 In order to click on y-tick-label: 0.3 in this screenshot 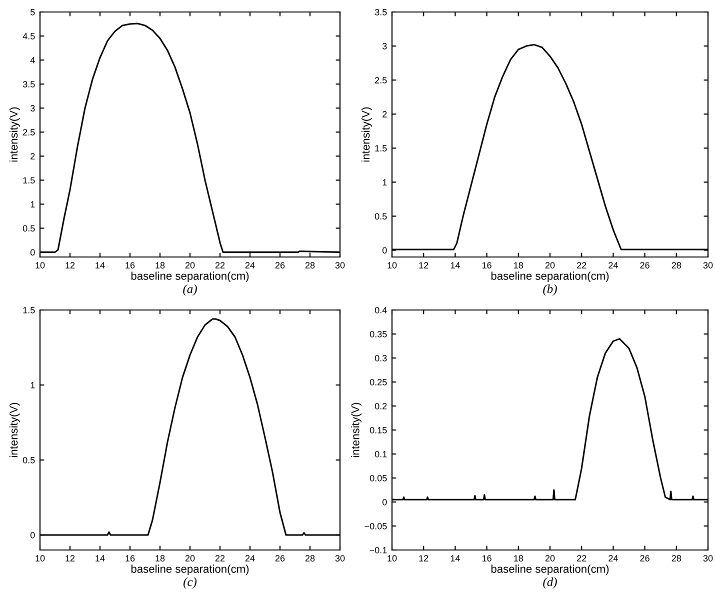, I will do `click(380, 358)`.